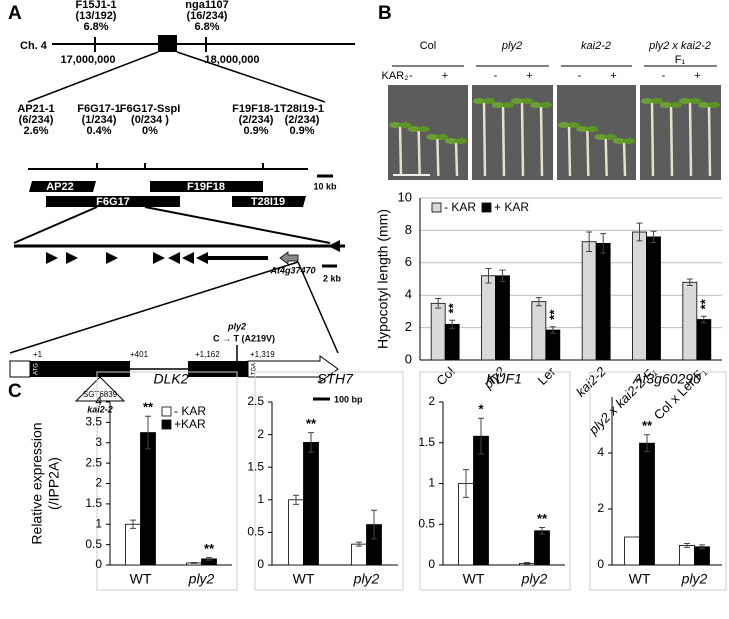 This screenshot has height=619, width=729. I want to click on mutation-change: C → T (A219V), so click(244, 338).